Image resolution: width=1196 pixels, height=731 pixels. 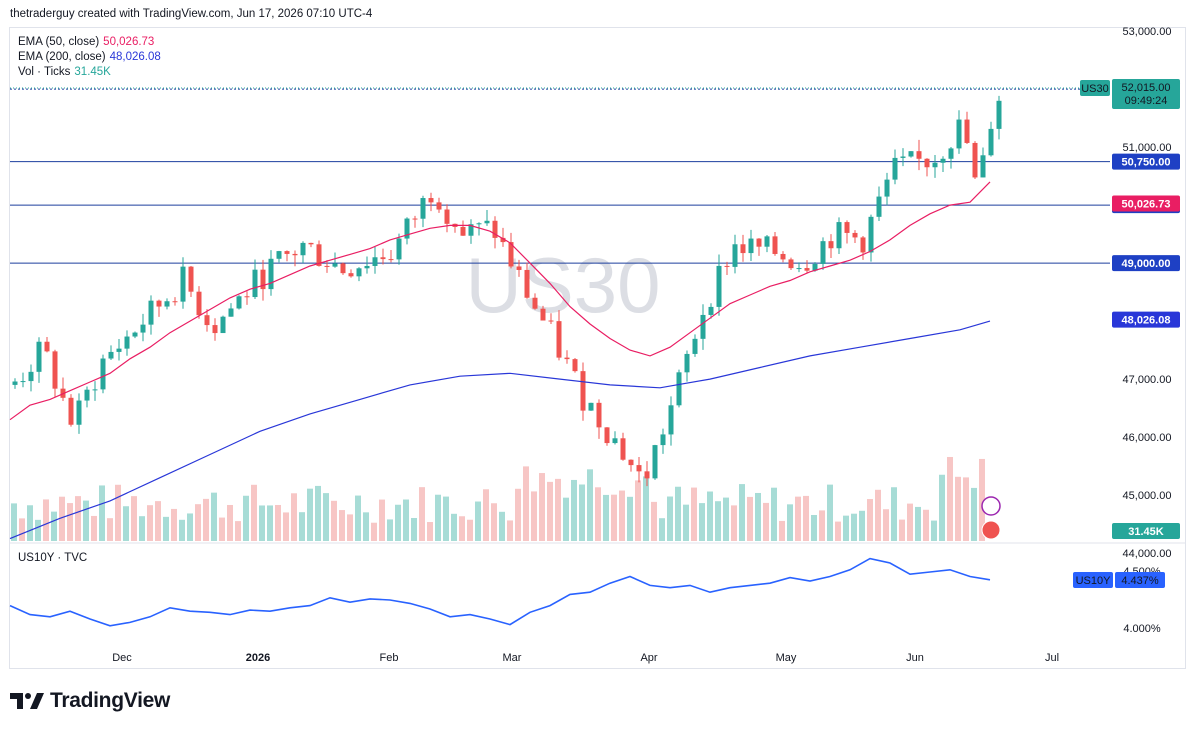 What do you see at coordinates (89, 42) in the screenshot?
I see `legend-ema50: EMA (50, close) 50,026.73` at bounding box center [89, 42].